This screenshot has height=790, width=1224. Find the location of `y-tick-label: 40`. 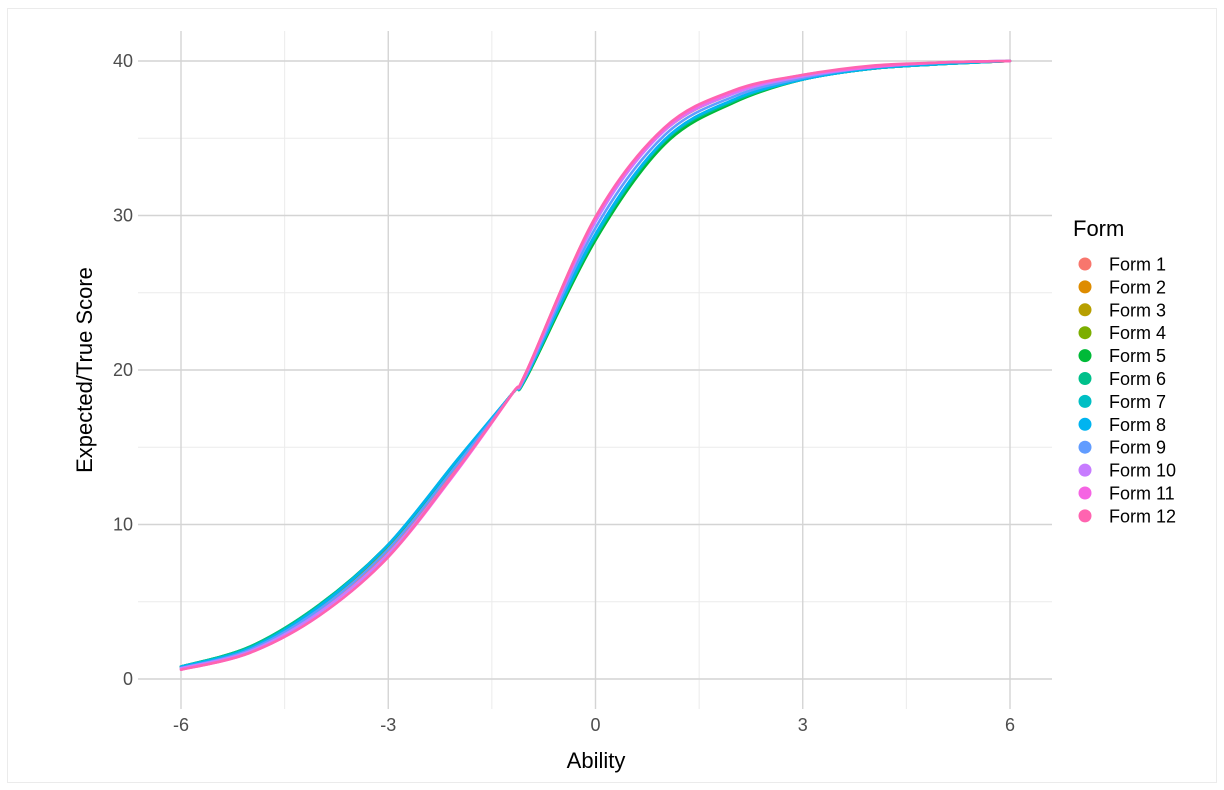

y-tick-label: 40 is located at coordinates (123, 61).